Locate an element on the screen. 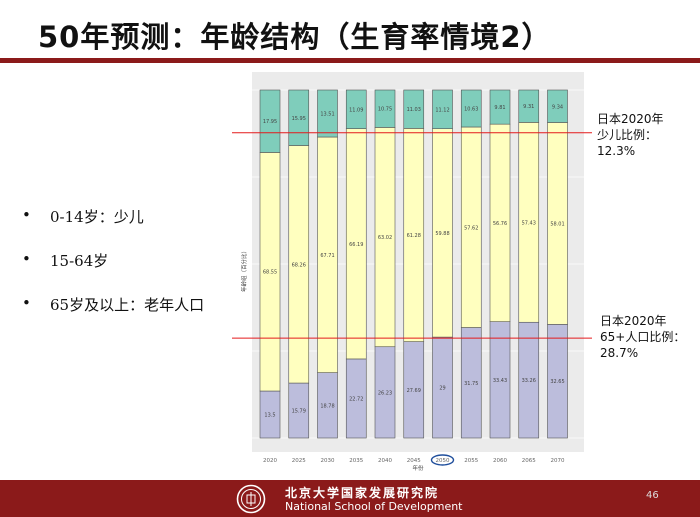 Image resolution: width=700 pixels, height=517 pixels. x-tick-label: 2025 is located at coordinates (299, 461).